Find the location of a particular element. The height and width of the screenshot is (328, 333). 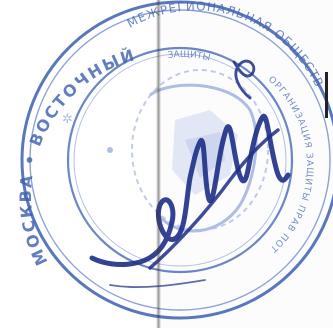

scan-fold-line is located at coordinates (158, 164).